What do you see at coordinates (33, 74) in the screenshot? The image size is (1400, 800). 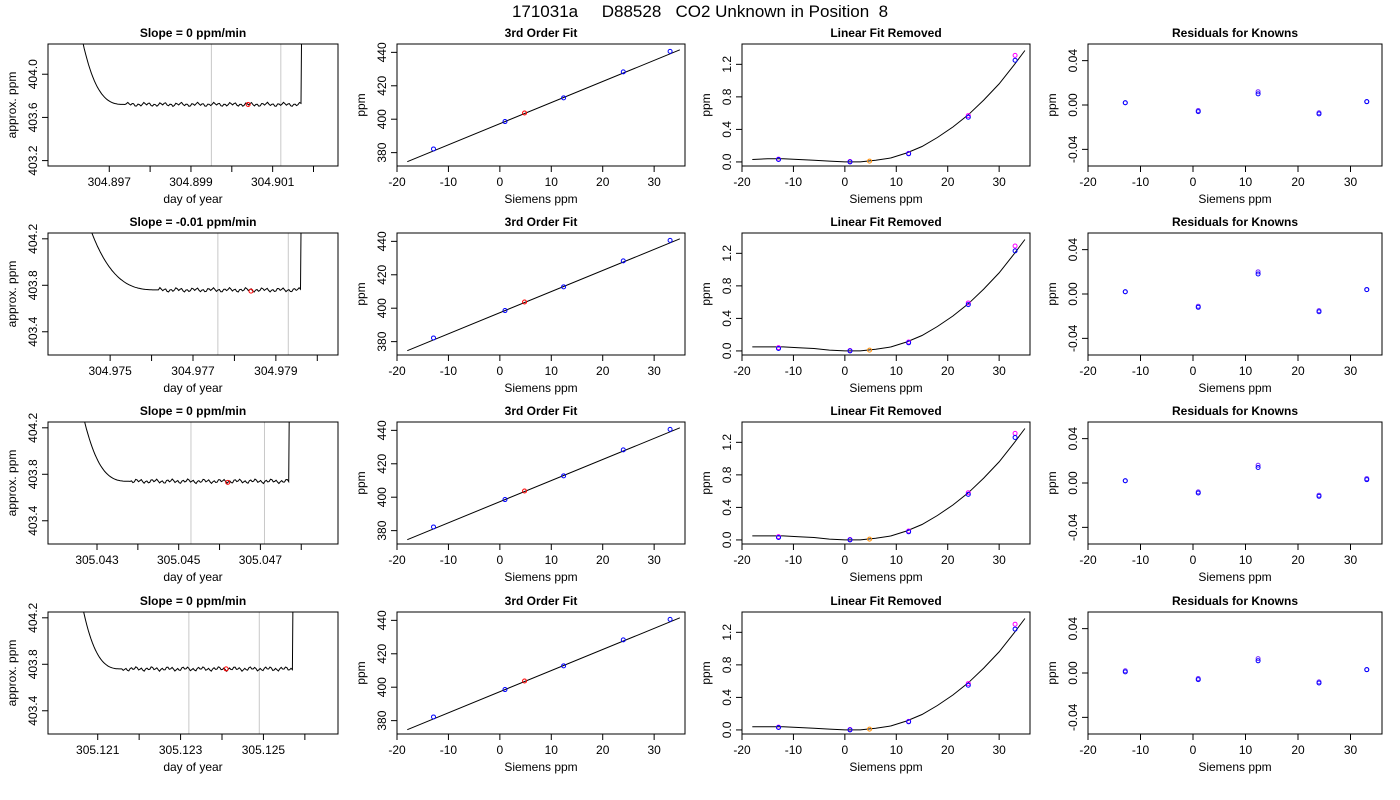 I see `y-tick-label: 404.0` at bounding box center [33, 74].